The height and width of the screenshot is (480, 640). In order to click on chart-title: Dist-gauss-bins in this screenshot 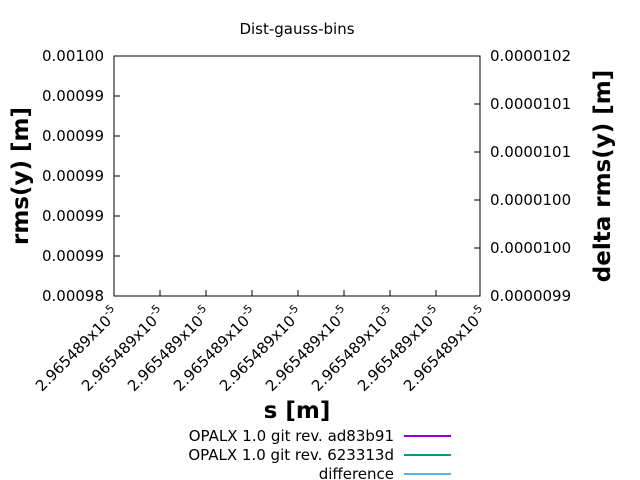, I will do `click(296, 29)`.